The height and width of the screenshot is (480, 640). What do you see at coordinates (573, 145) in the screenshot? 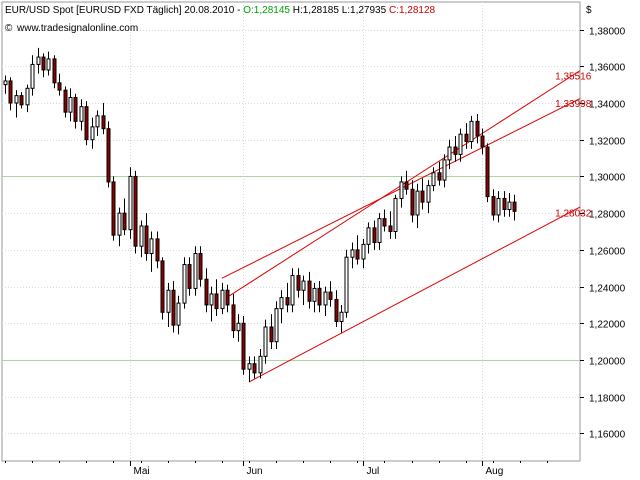
I see `level-labels: 1,35516 1,33998 1,28032` at bounding box center [573, 145].